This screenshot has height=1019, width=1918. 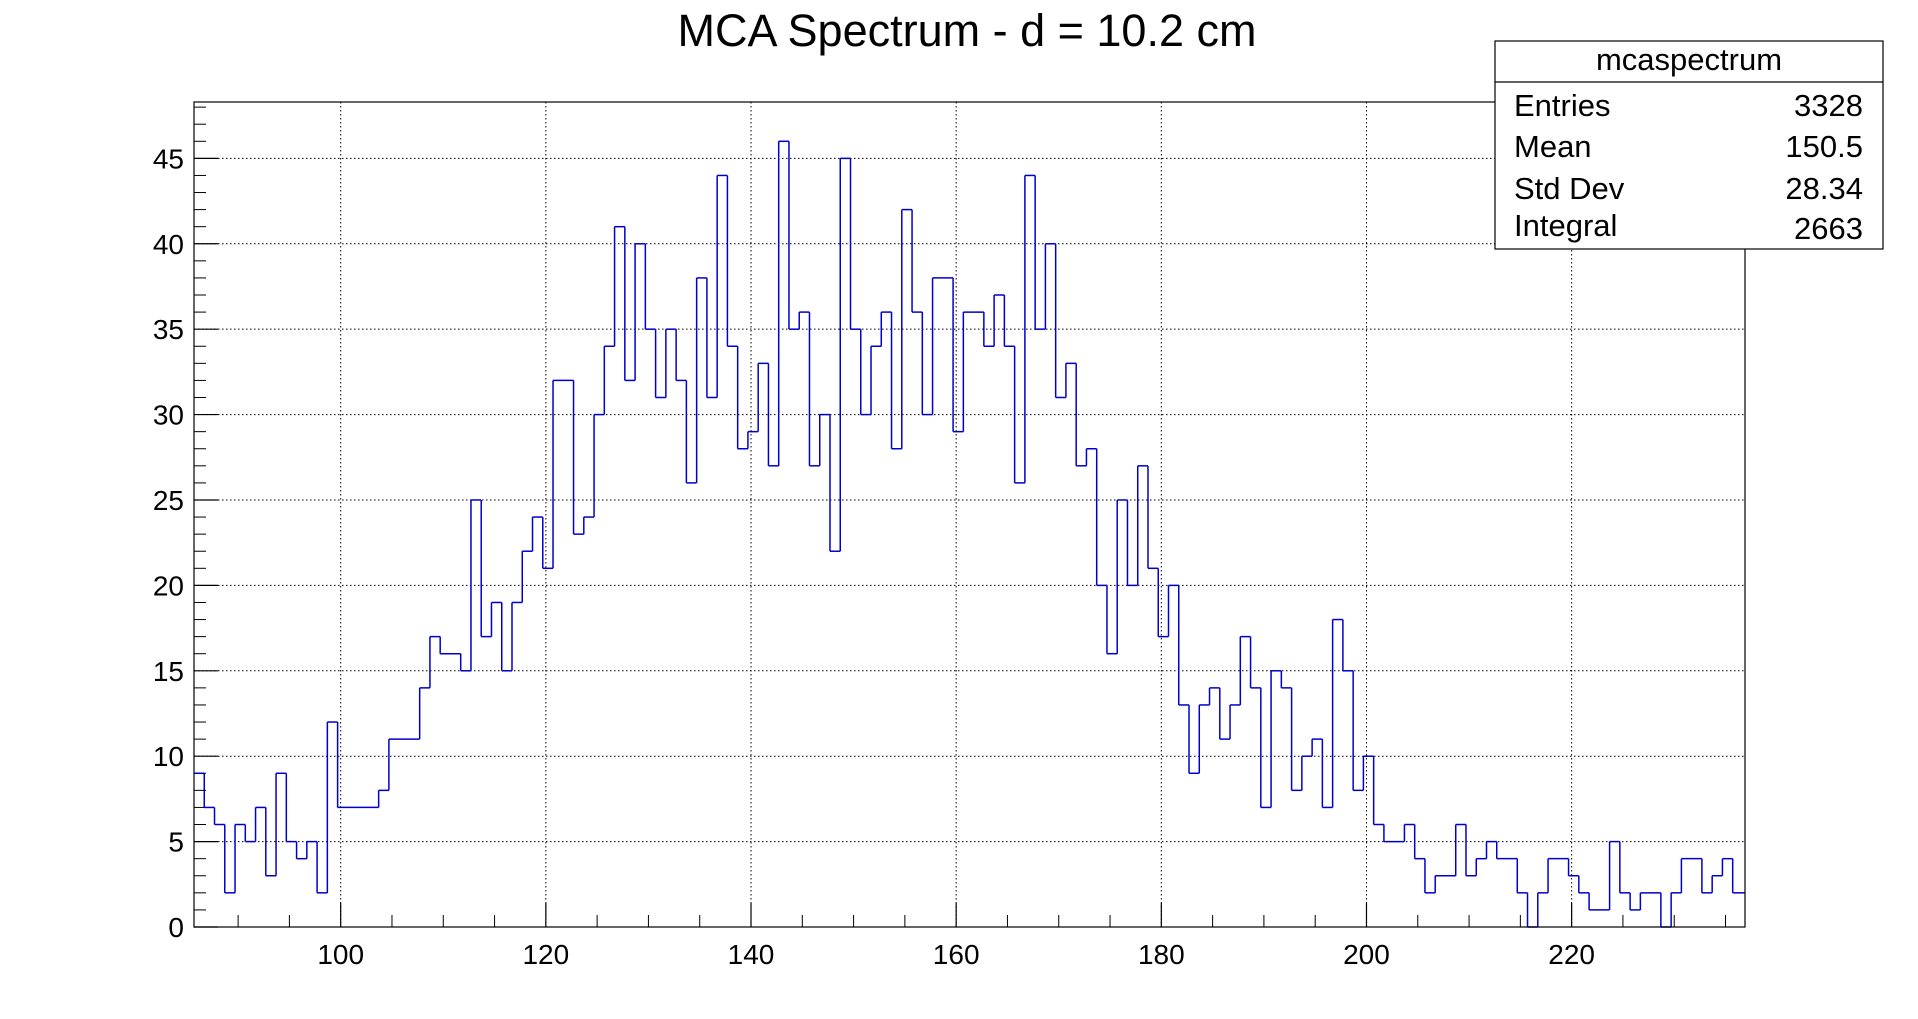 I want to click on x-tick-label: 220, so click(x=1571, y=954).